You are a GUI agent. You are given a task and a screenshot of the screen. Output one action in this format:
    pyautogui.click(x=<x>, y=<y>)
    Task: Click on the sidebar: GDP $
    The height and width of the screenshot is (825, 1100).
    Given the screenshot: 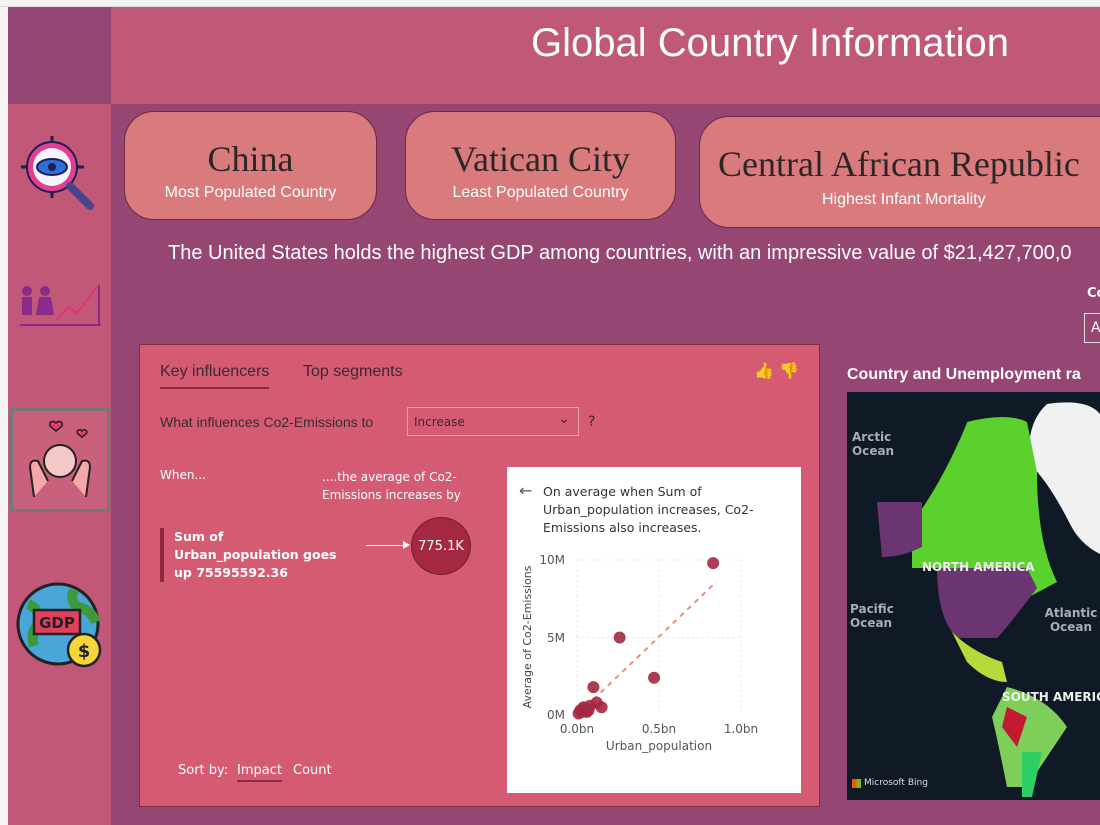 What is the action you would take?
    pyautogui.click(x=59, y=464)
    